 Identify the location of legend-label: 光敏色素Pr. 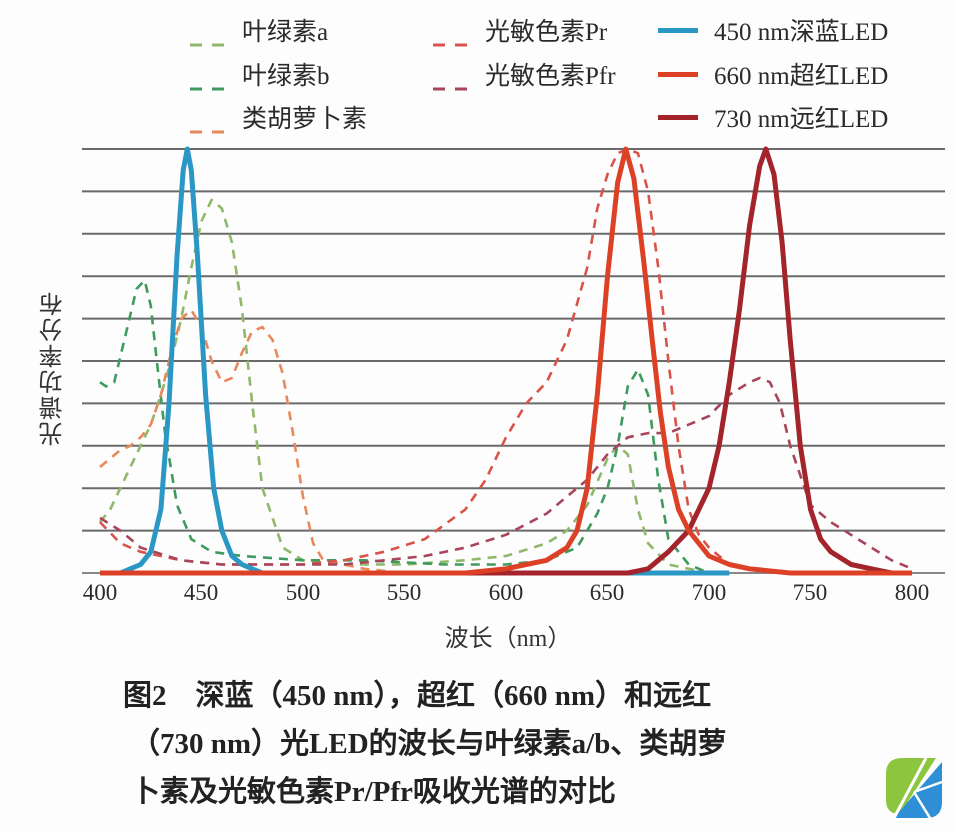
(546, 32).